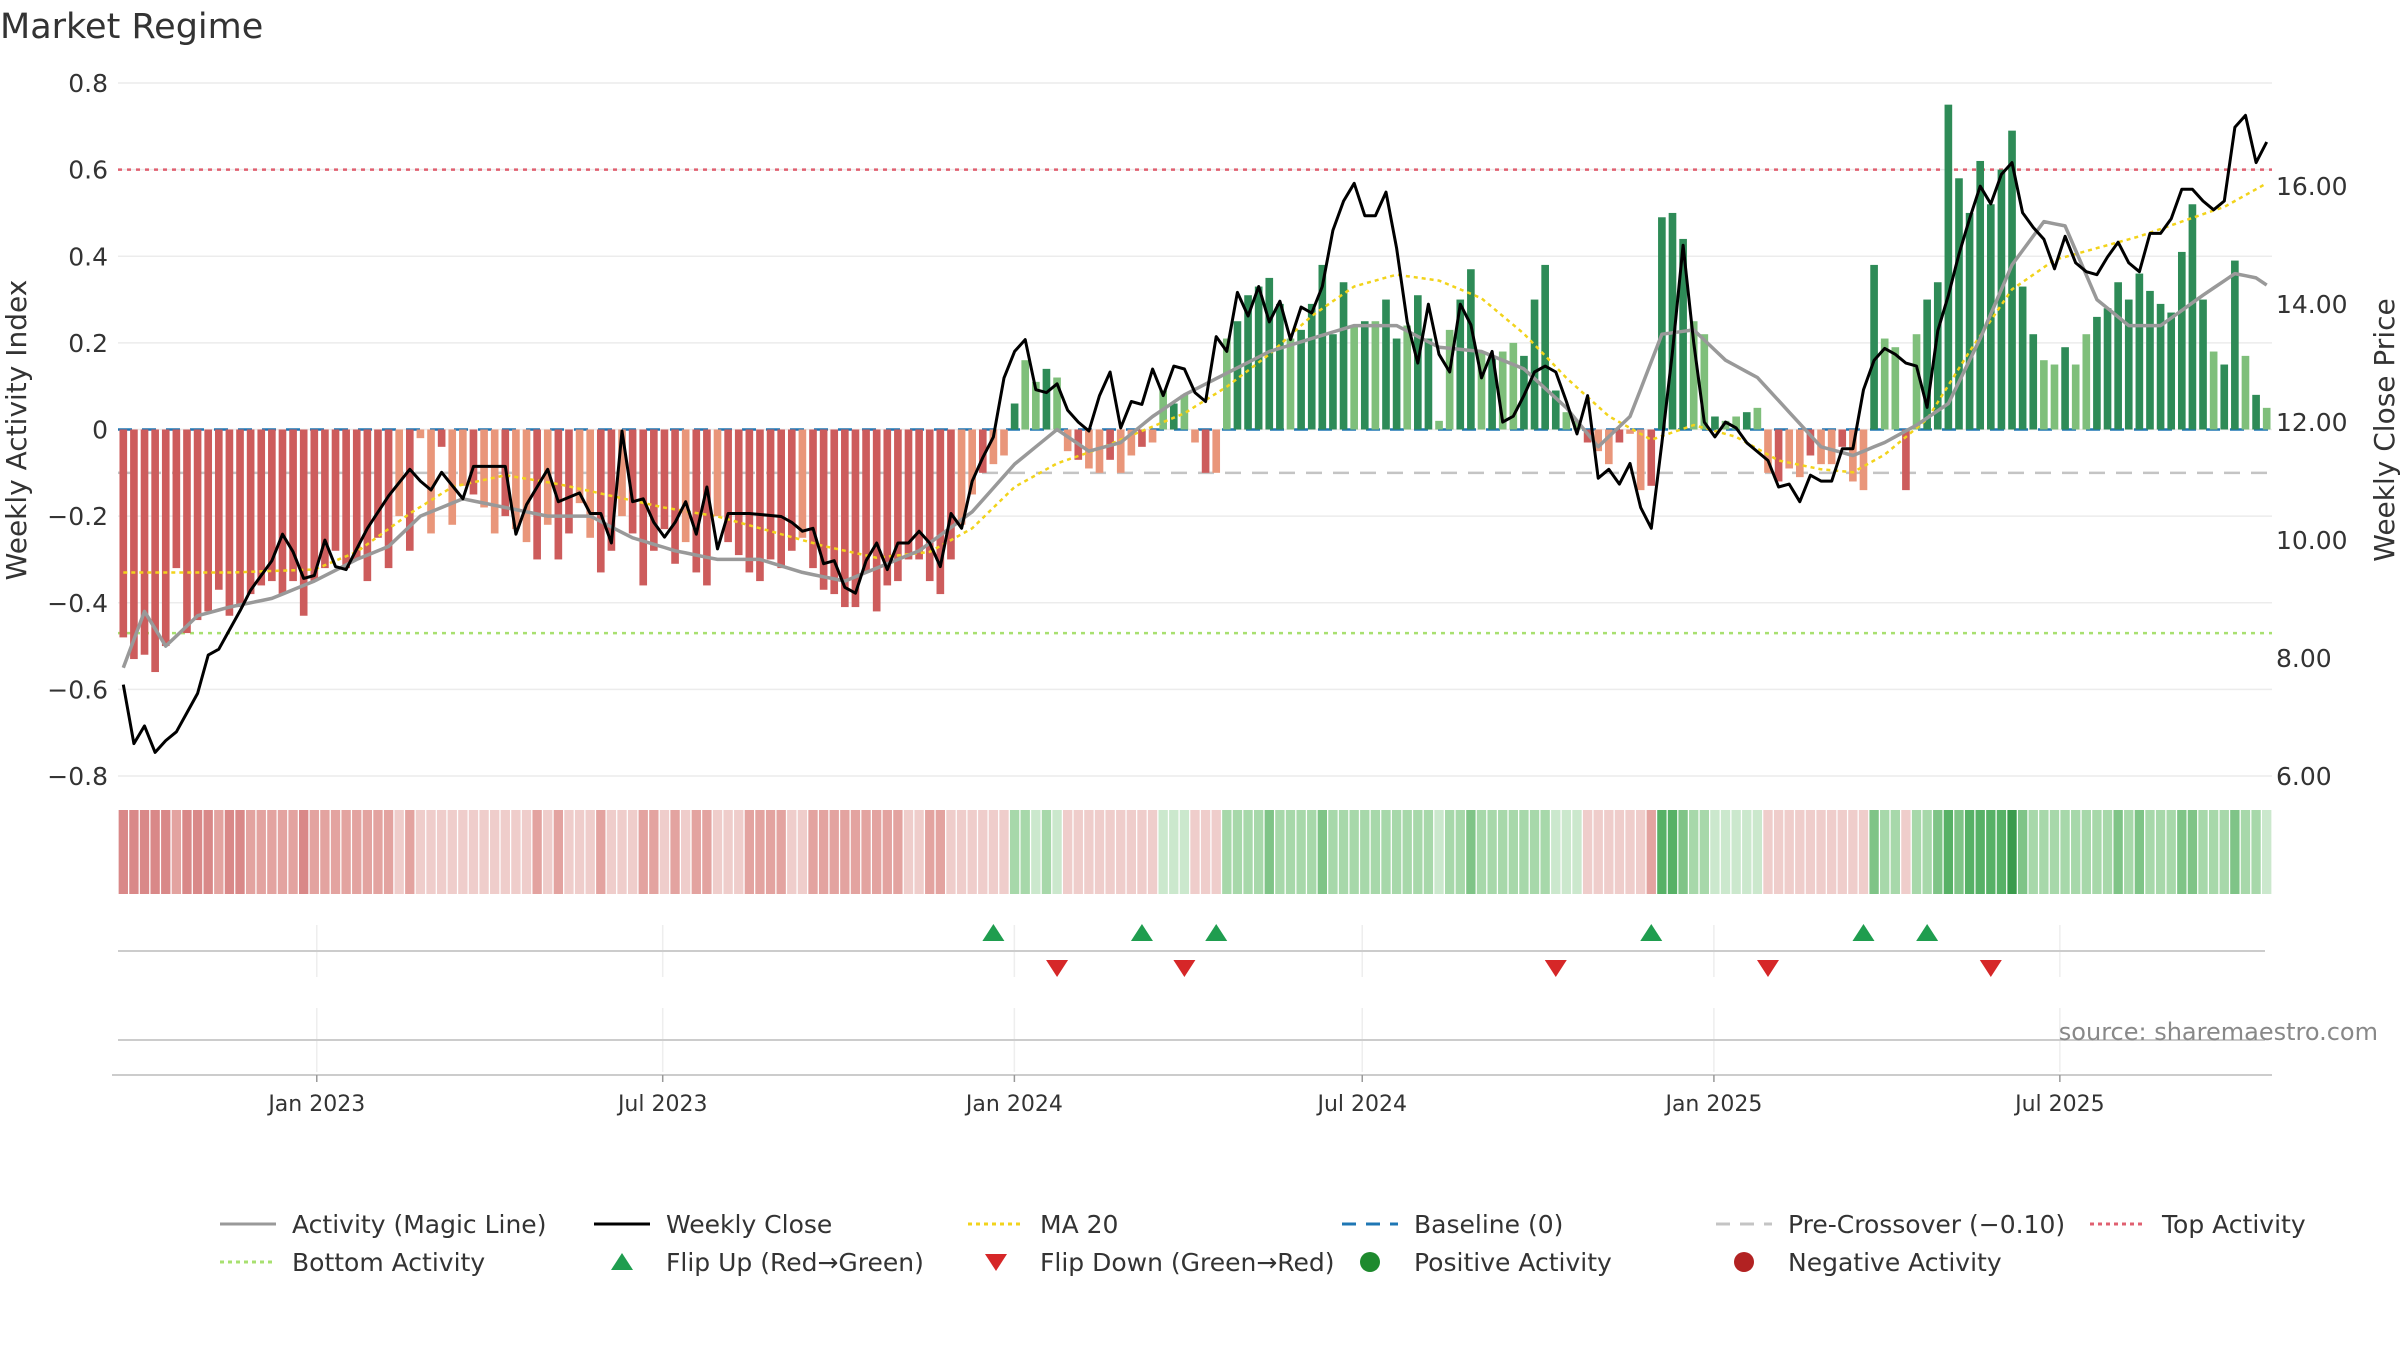  I want to click on y-left-tick-label: 0.8, so click(88, 83).